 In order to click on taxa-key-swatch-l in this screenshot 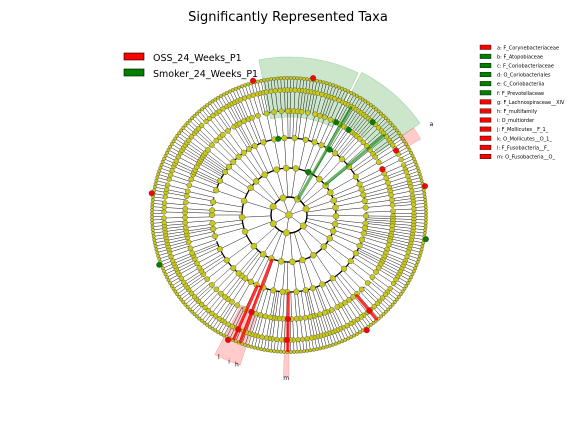, I will do `click(485, 147)`.